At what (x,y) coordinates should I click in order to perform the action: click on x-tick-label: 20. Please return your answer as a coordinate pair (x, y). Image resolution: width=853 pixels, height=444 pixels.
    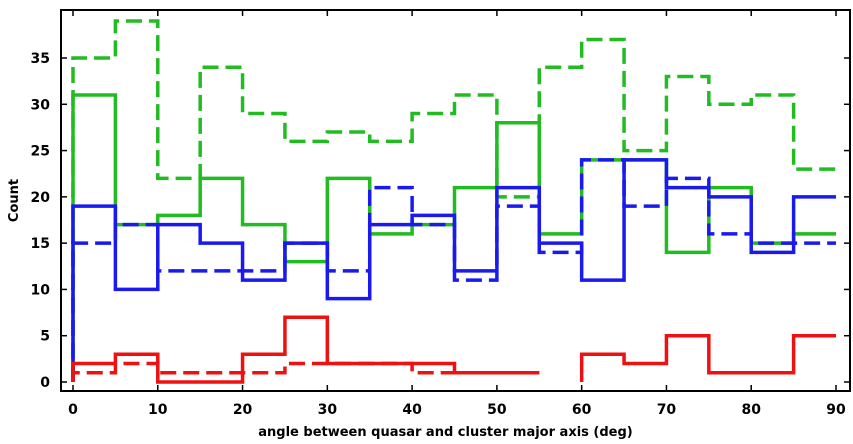
    Looking at the image, I should click on (243, 410).